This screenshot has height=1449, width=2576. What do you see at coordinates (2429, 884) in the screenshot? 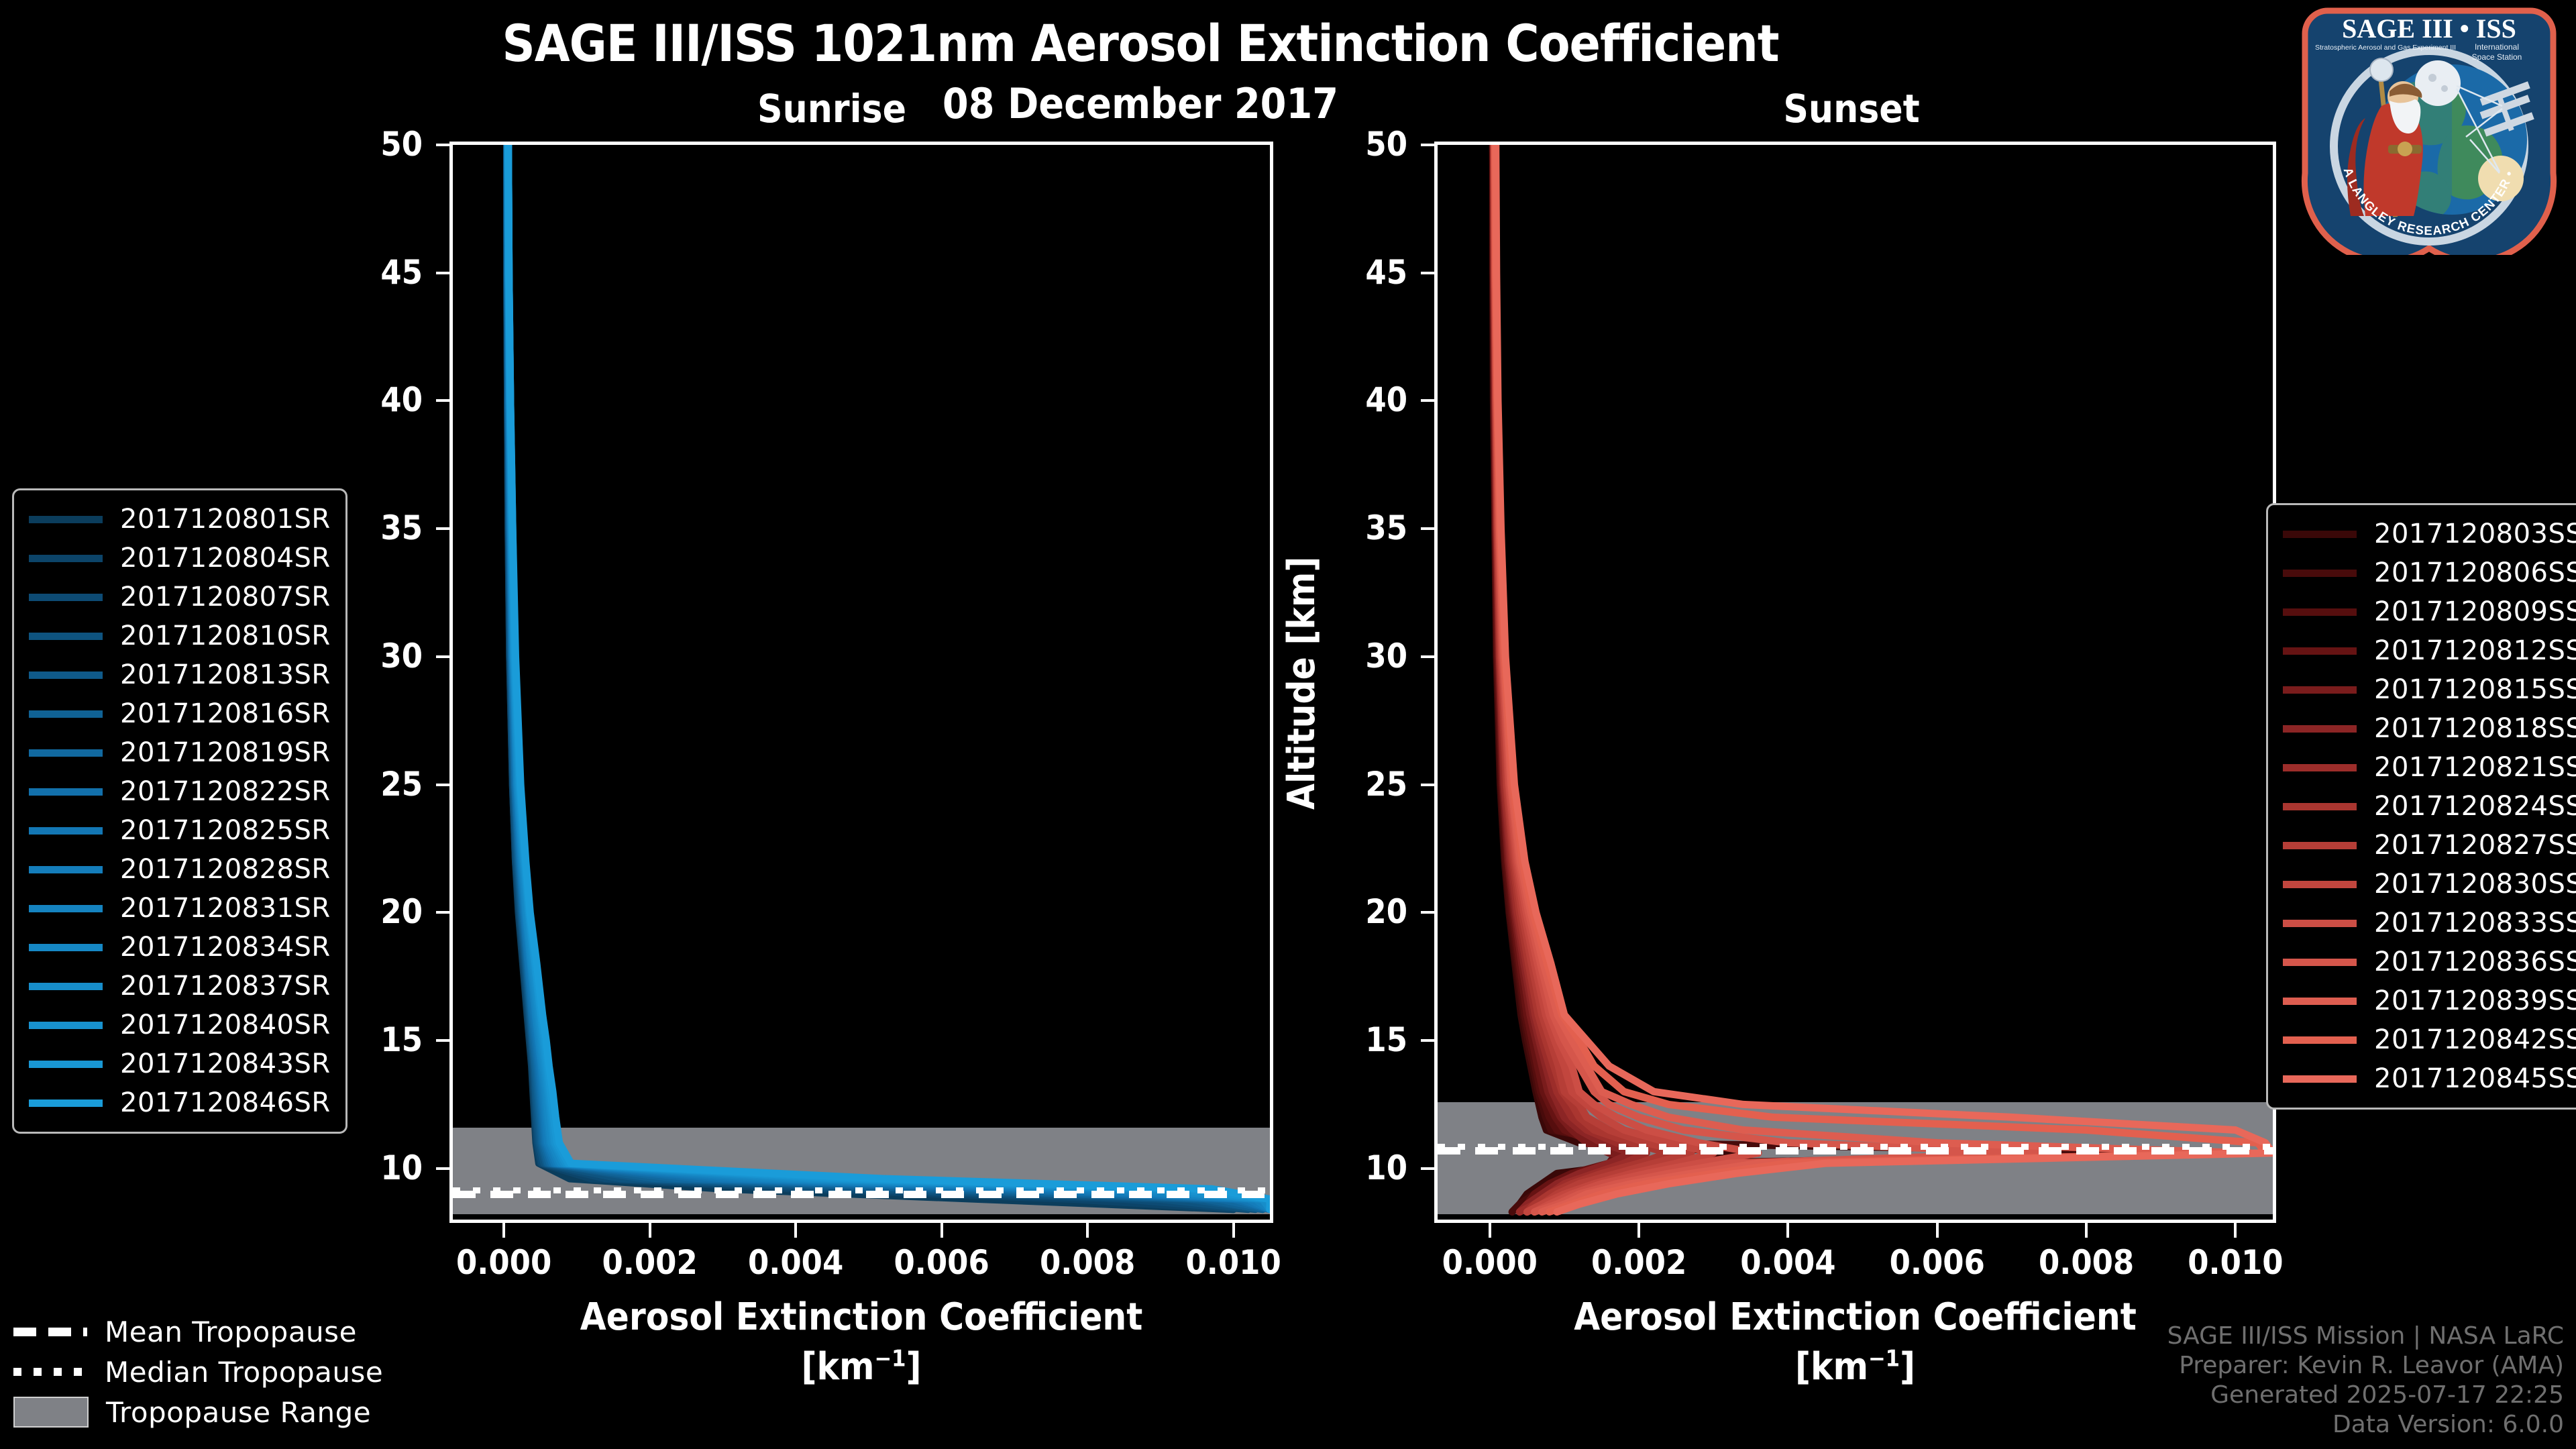
I see `legend-item-2017120830ss: 2017120830SS` at bounding box center [2429, 884].